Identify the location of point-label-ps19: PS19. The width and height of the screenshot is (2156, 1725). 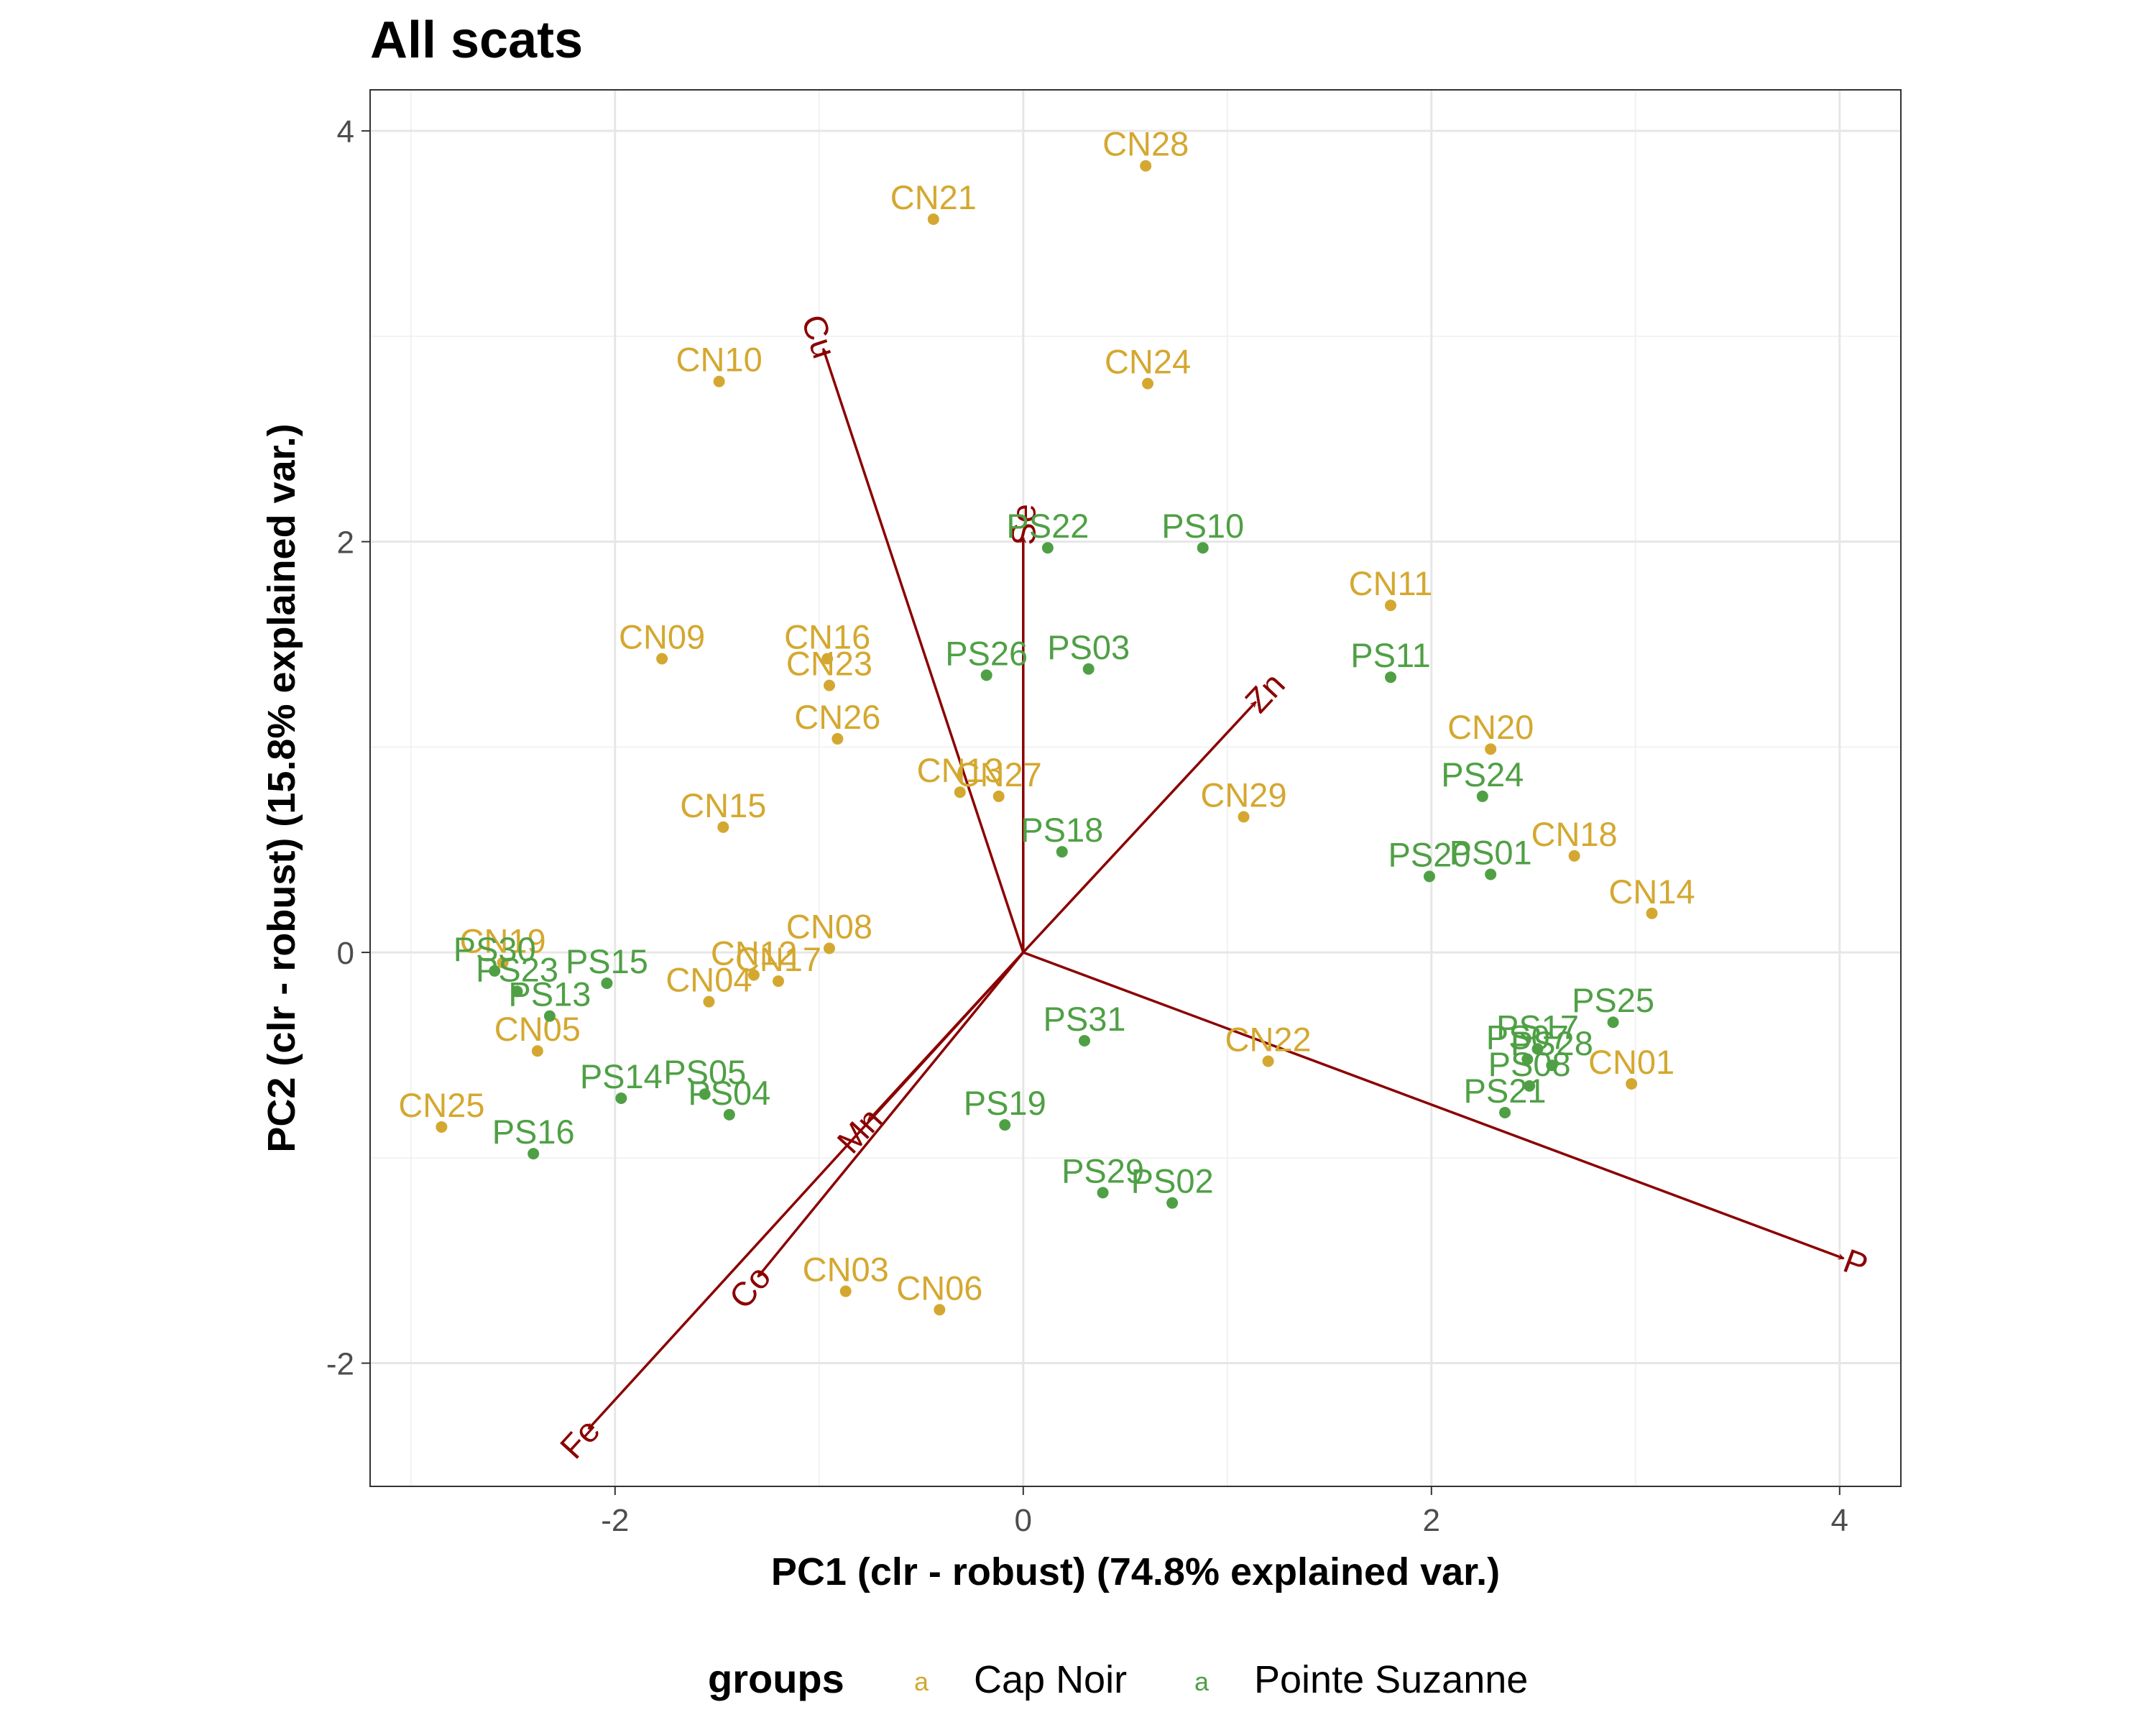
(1005, 1103).